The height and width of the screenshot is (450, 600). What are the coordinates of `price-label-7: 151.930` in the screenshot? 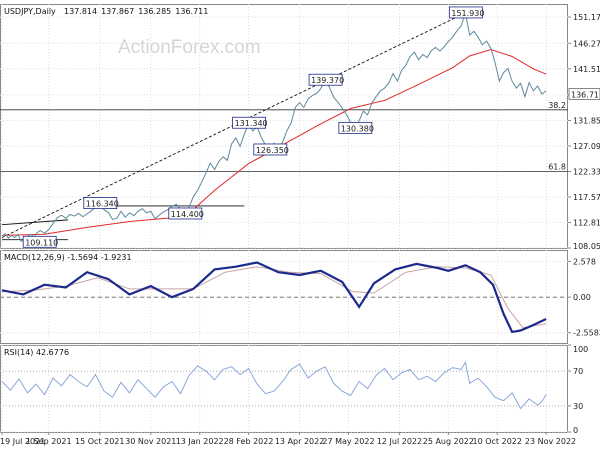 It's located at (467, 13).